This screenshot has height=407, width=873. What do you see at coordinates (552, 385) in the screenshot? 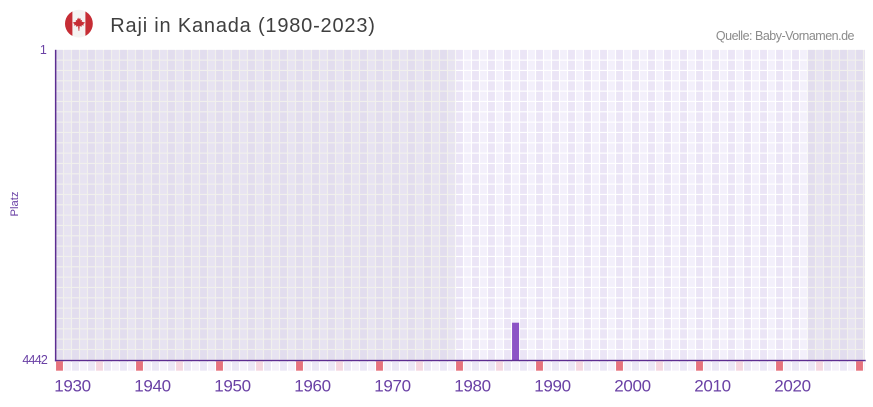
I see `svg-text: 1990` at bounding box center [552, 385].